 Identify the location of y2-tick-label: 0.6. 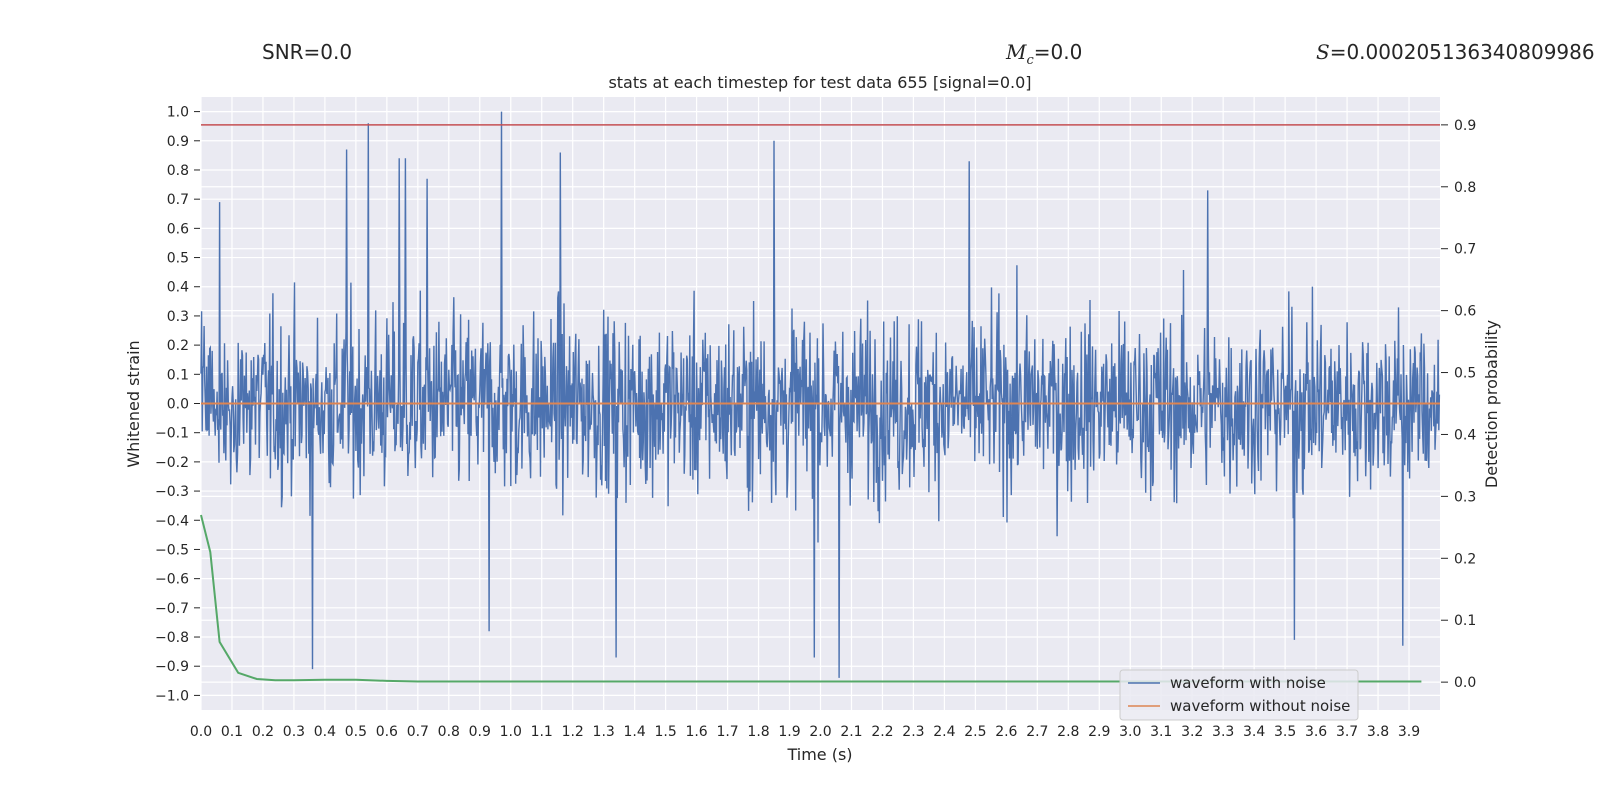
(1465, 312).